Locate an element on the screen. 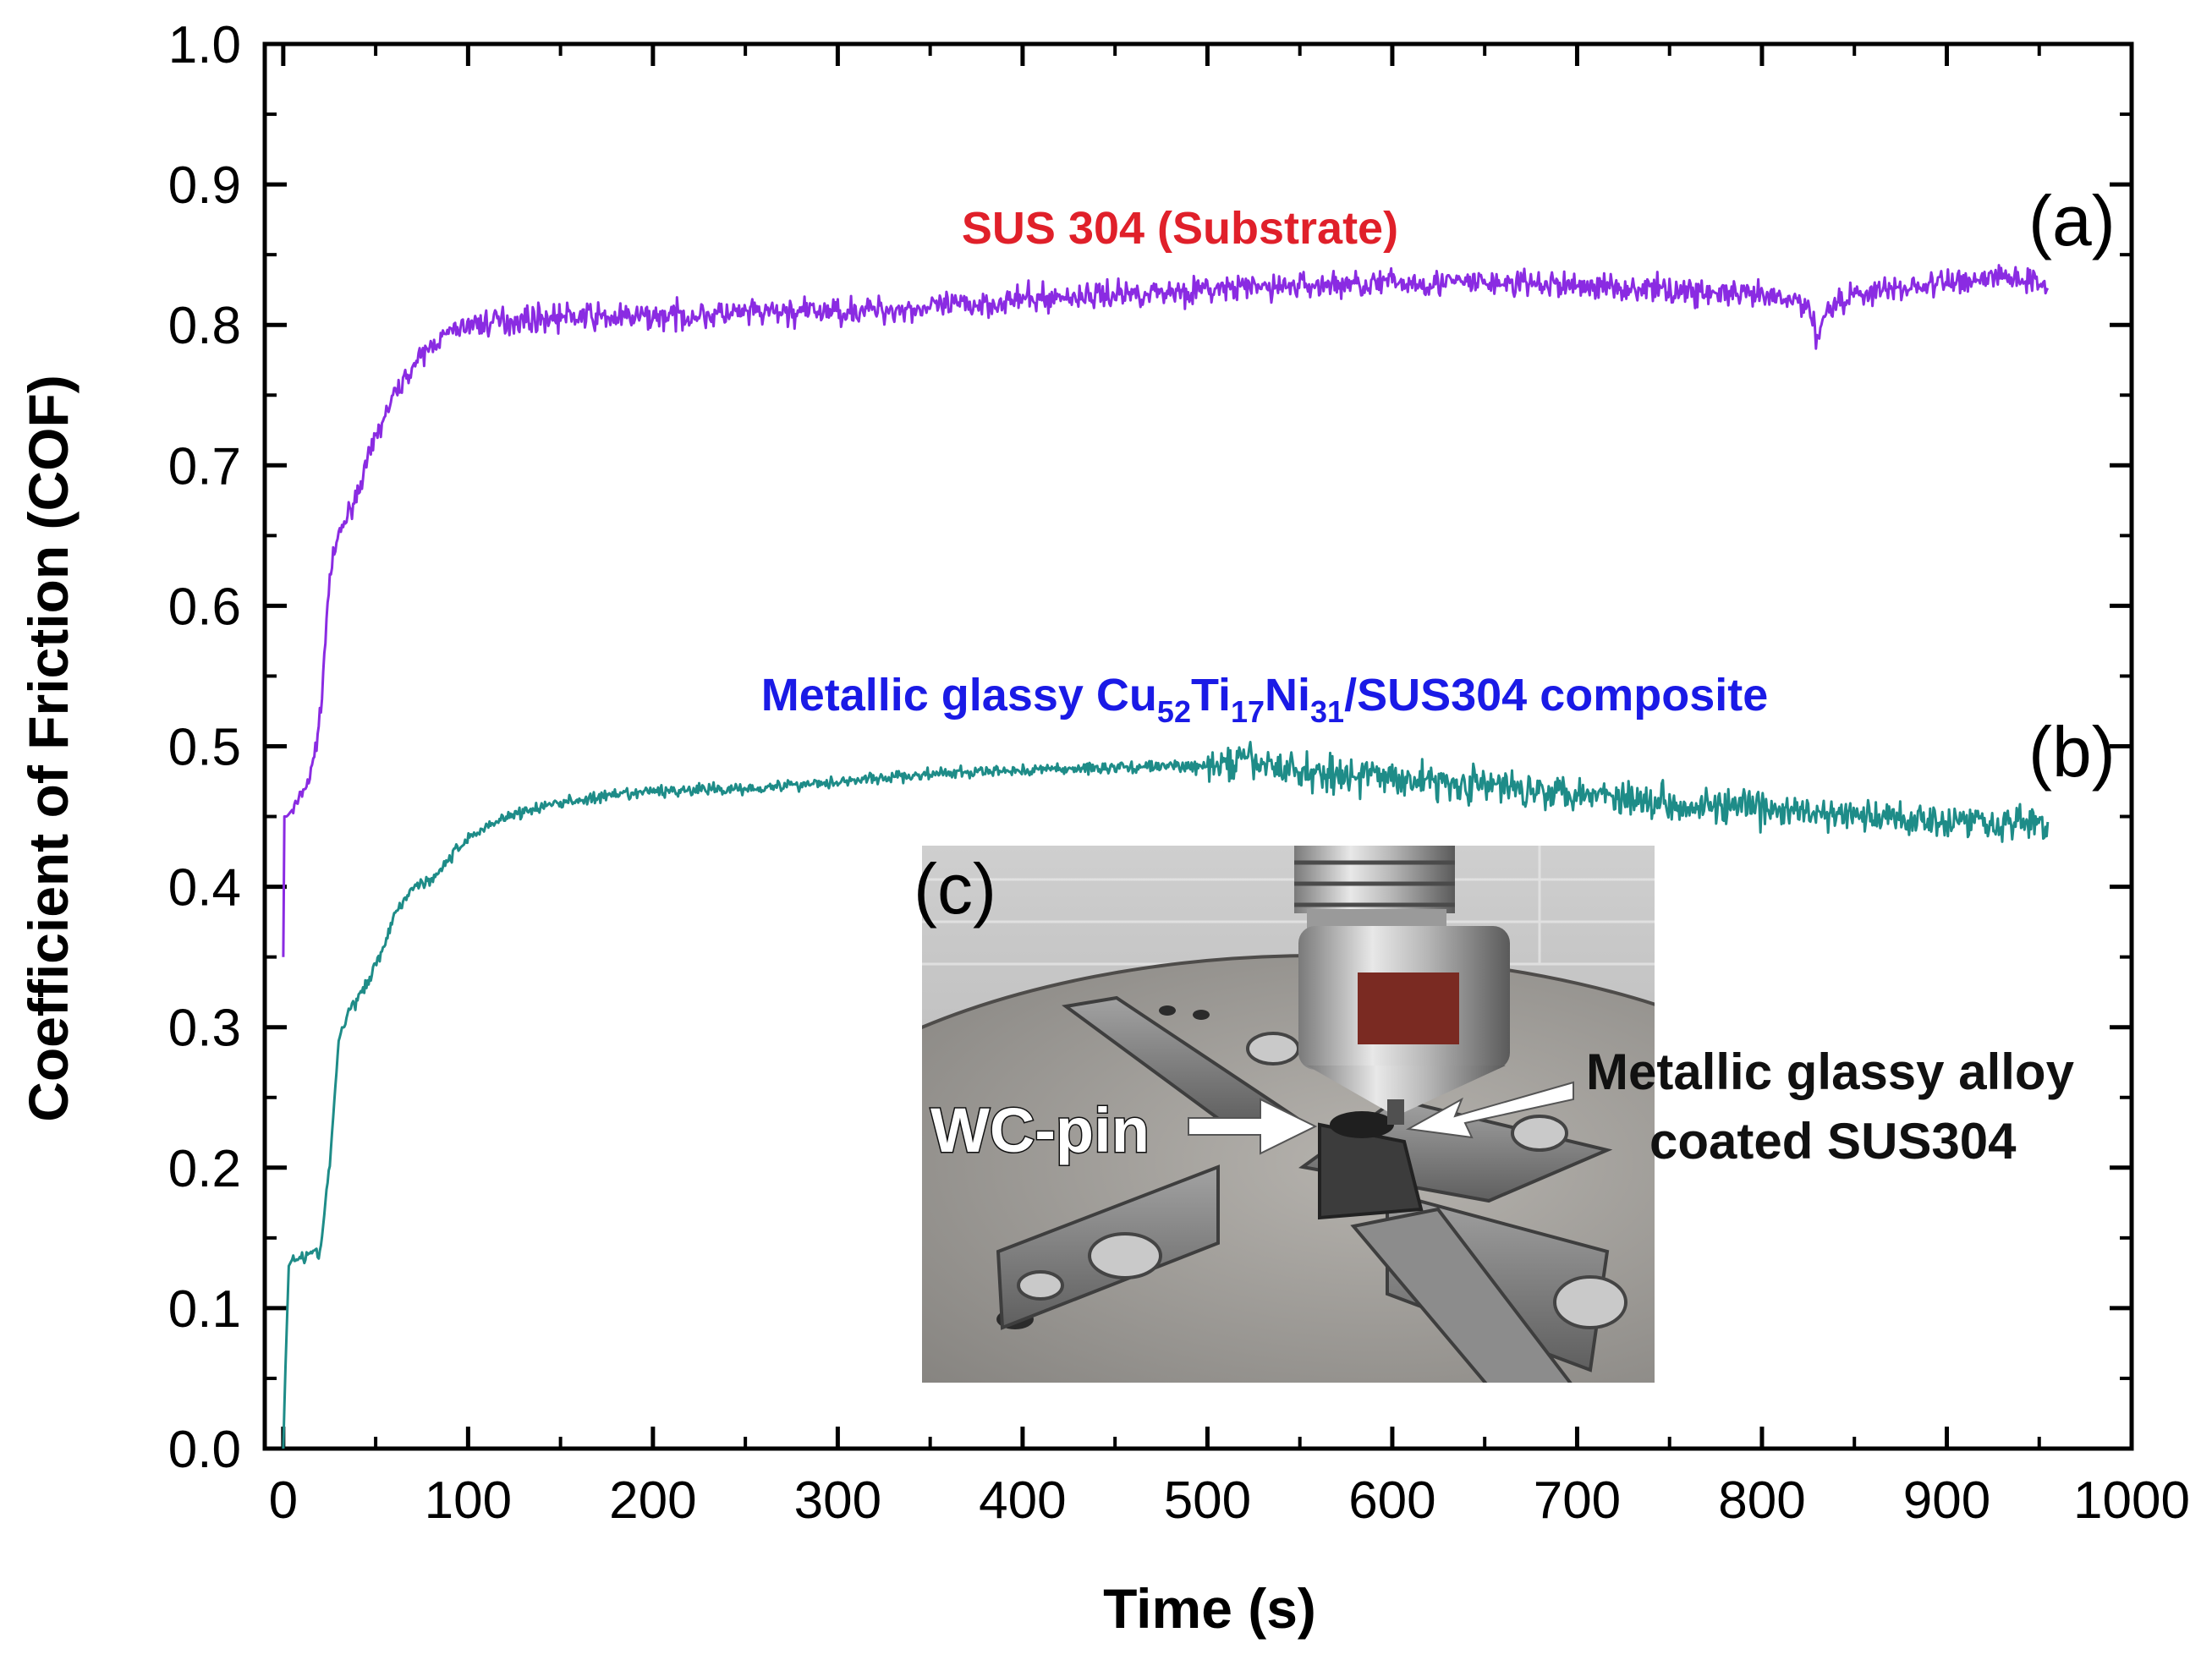 This screenshot has width=2212, height=1671. x-tick-label: 800 is located at coordinates (1761, 1500).